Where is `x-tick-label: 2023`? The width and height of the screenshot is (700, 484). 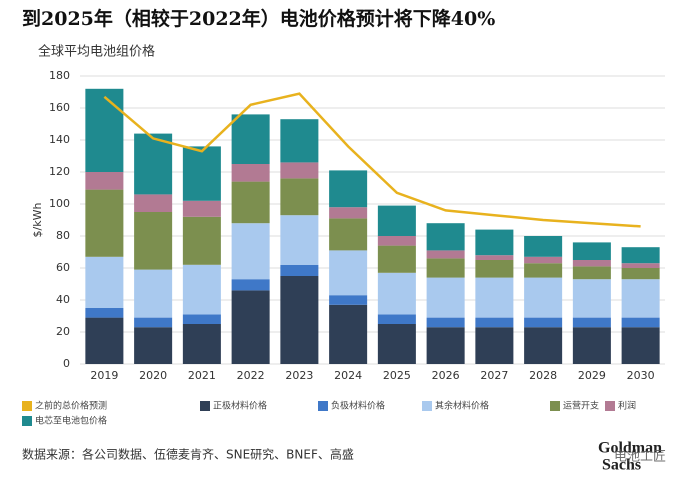 x-tick-label: 2023 is located at coordinates (299, 375).